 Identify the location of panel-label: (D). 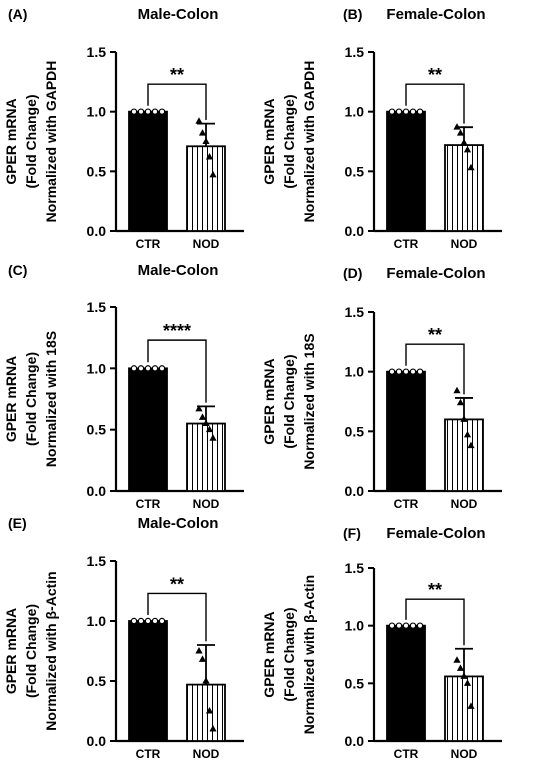
(352, 273).